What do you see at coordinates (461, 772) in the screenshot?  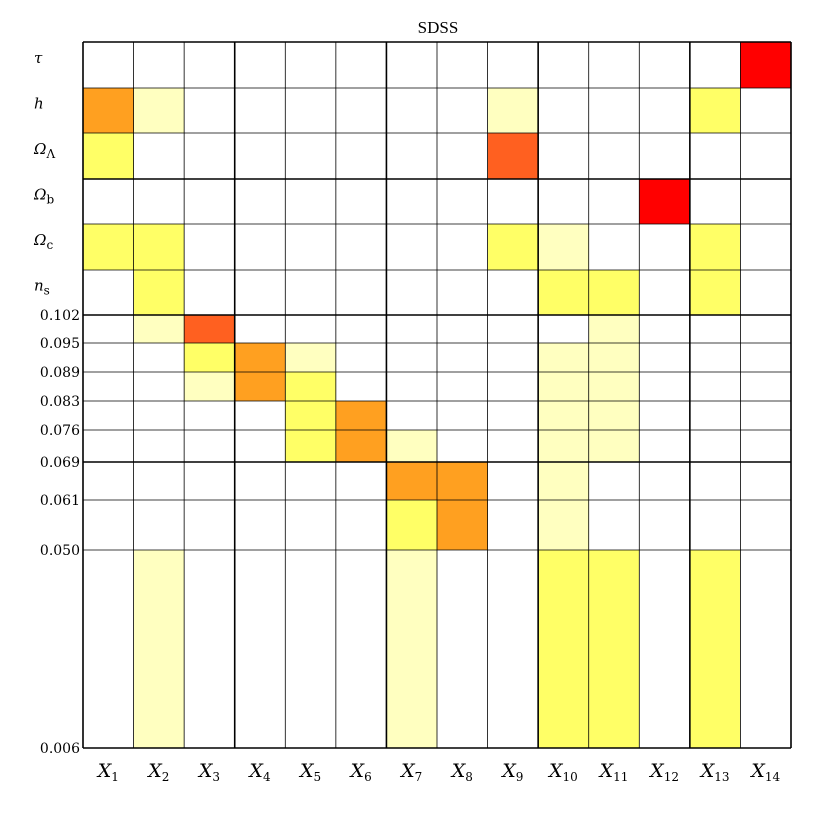 I see `x-axis-tick-label: X8` at bounding box center [461, 772].